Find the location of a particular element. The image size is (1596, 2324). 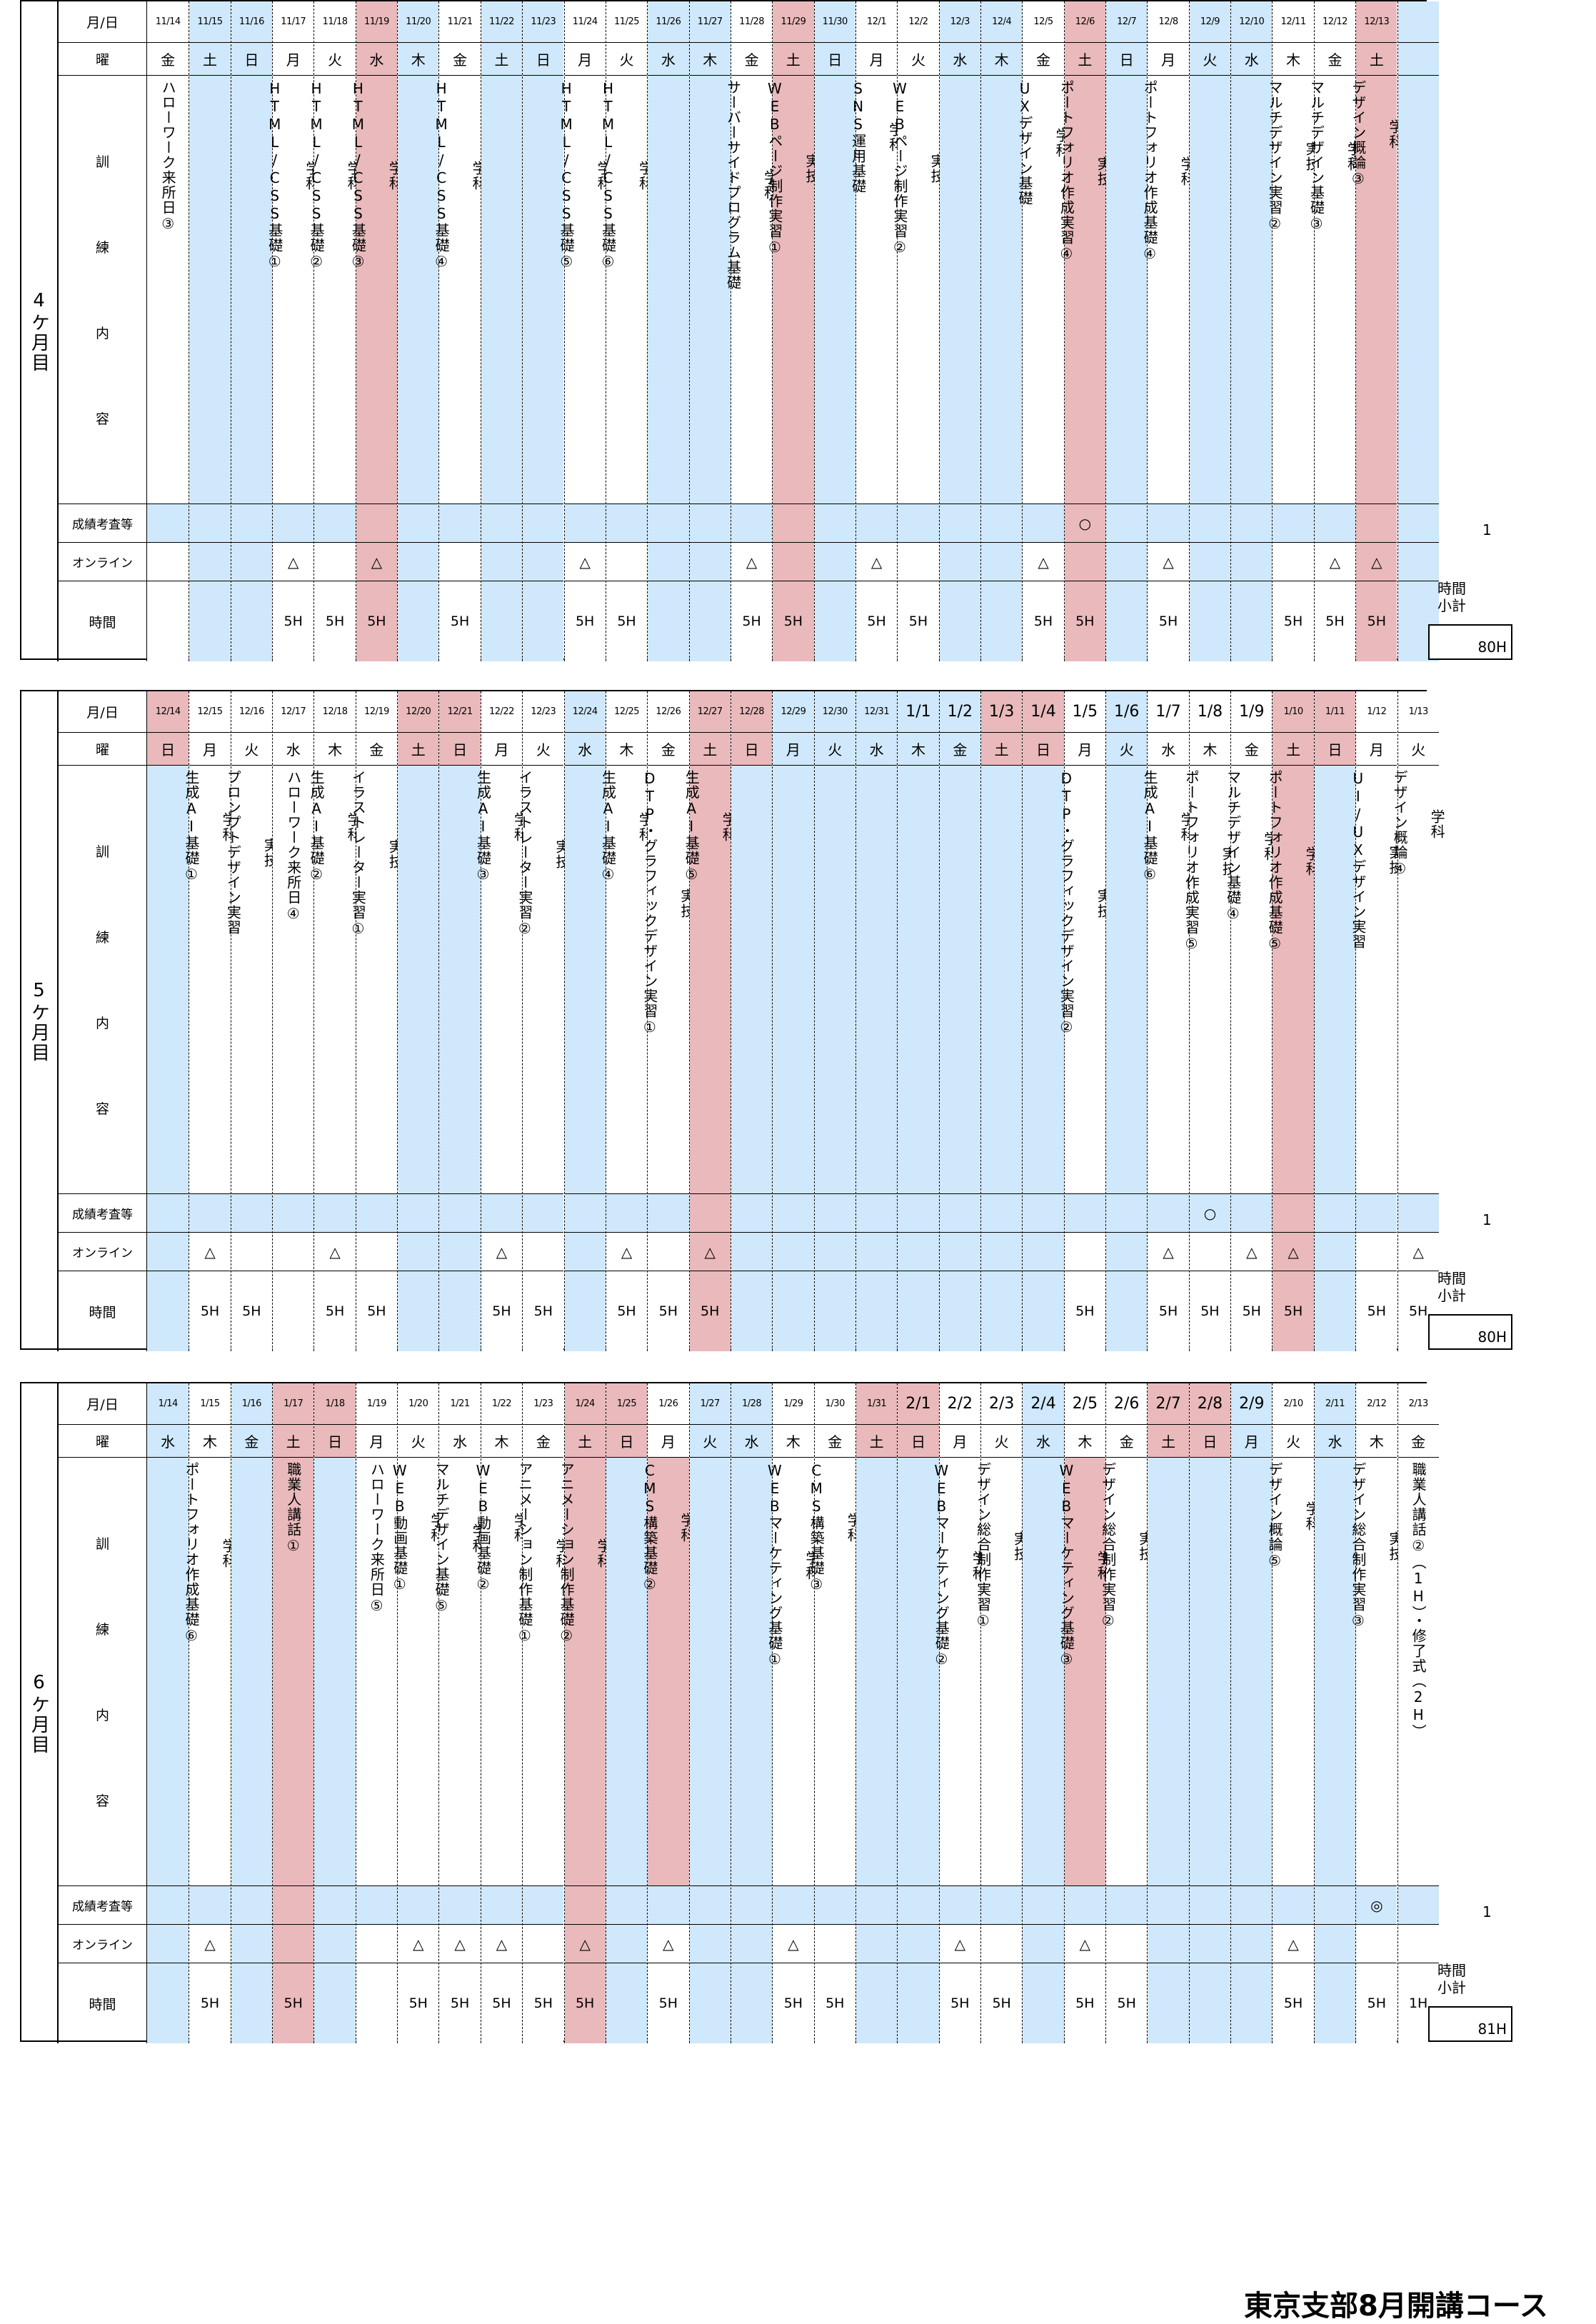

training-content-cell: 実技 DTP・グラフィックデザイン実習① is located at coordinates (668, 980).